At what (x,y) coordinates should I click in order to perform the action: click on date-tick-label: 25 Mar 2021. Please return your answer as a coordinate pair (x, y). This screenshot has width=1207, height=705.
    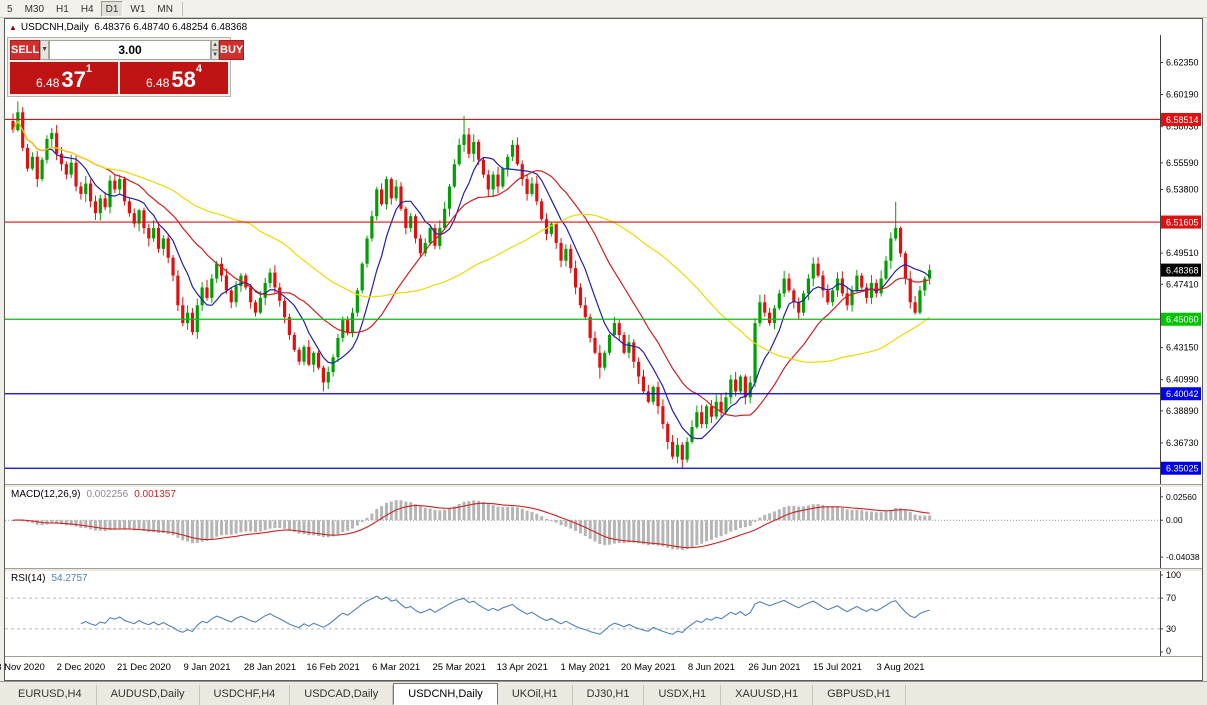
    Looking at the image, I should click on (459, 667).